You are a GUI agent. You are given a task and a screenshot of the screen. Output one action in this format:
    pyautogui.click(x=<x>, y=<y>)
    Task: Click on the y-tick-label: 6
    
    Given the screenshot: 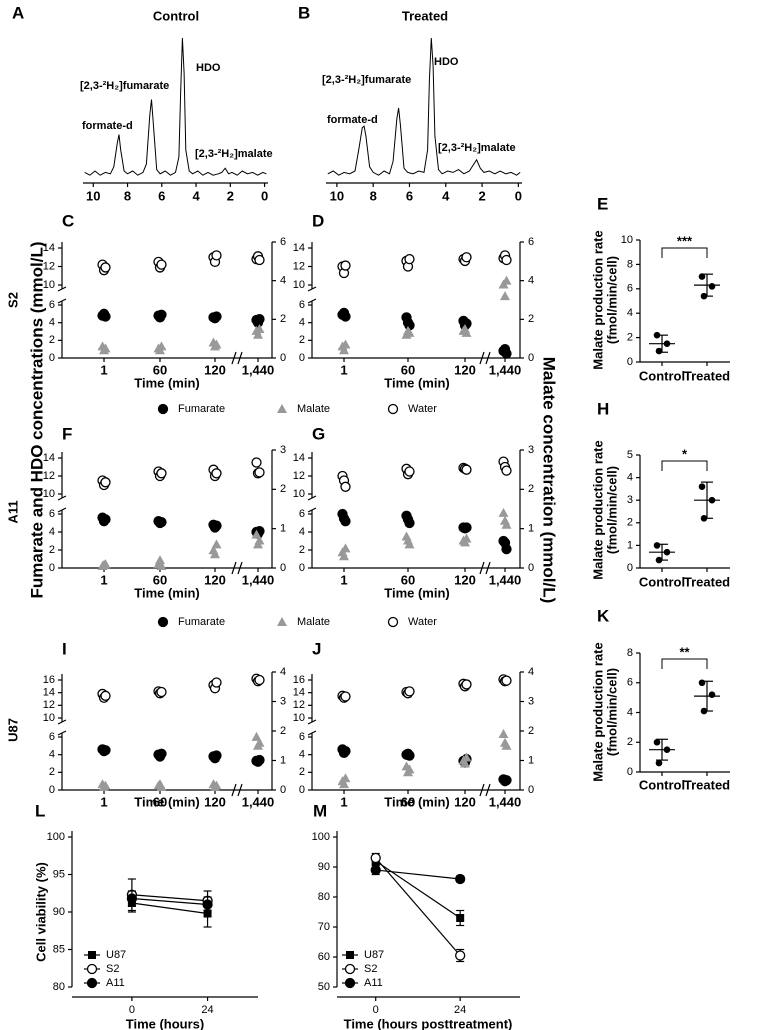 What is the action you would take?
    pyautogui.click(x=52, y=305)
    